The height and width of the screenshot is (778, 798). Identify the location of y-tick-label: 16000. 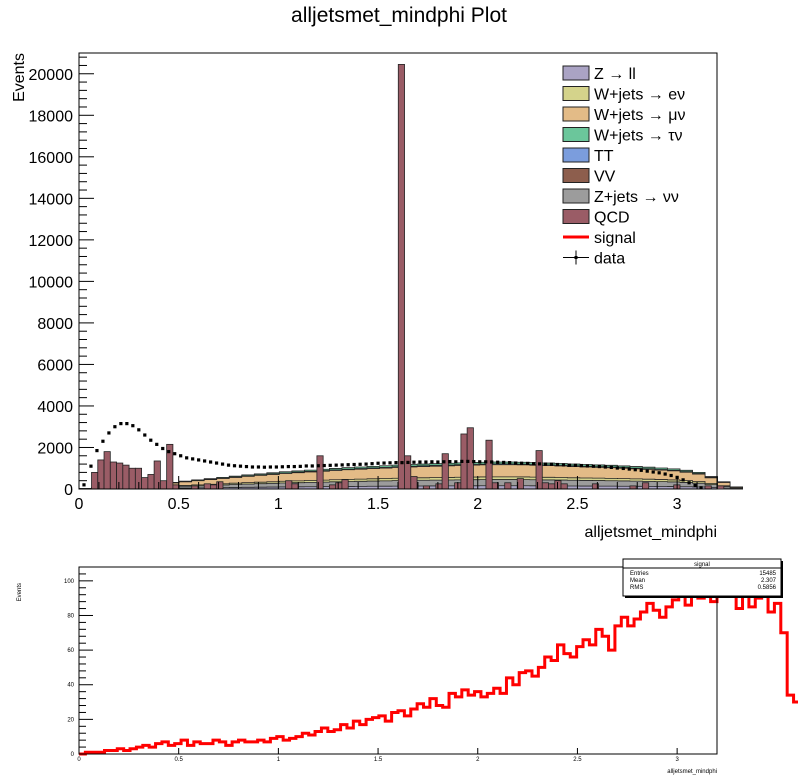
(51, 158).